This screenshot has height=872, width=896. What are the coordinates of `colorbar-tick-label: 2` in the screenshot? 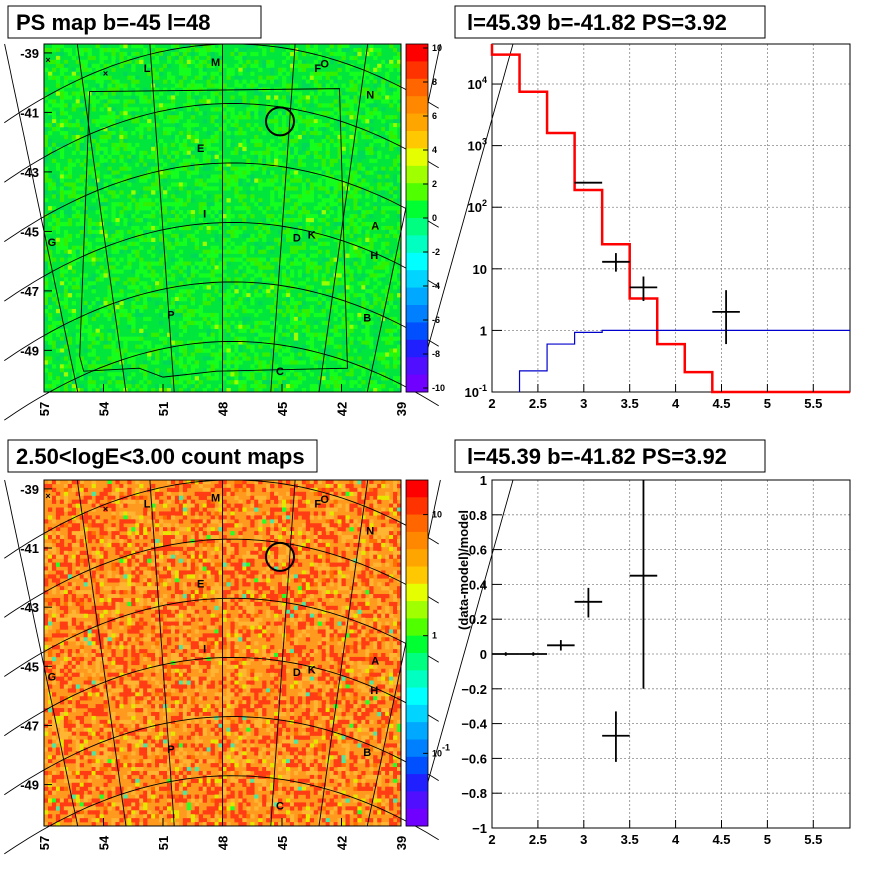 It's located at (434, 184).